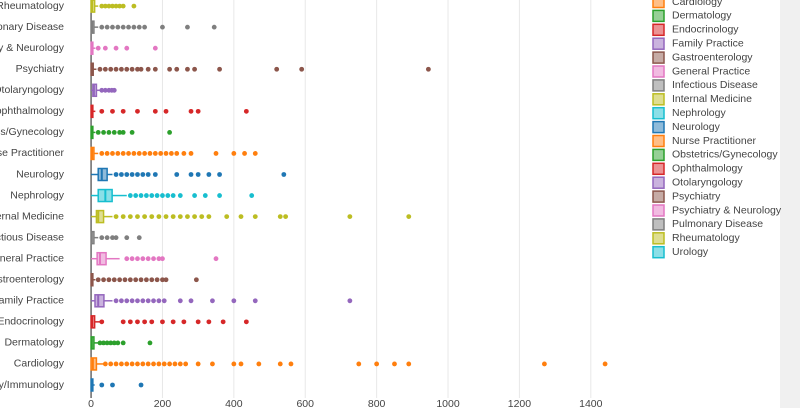 Image resolution: width=800 pixels, height=413 pixels. I want to click on y-tick-label: se Practitioner, so click(32, 153).